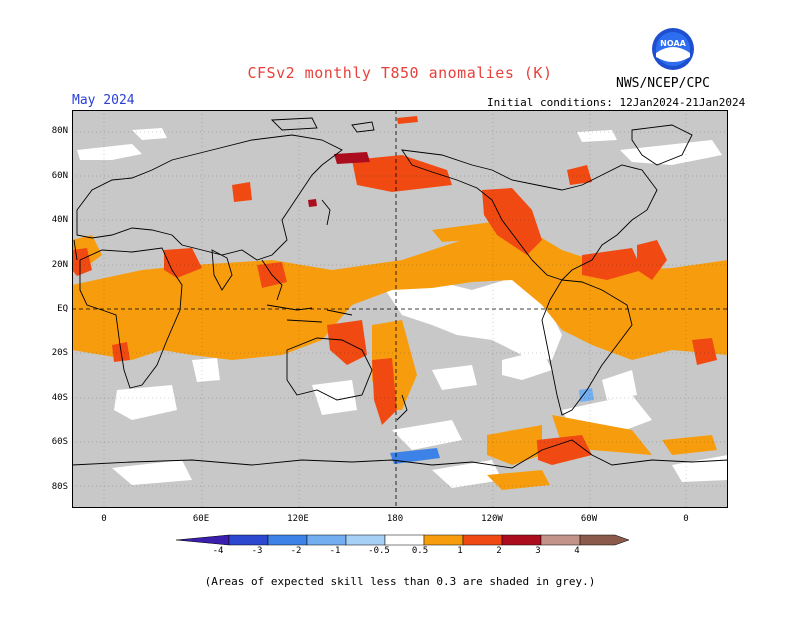  Describe the element at coordinates (59, 131) in the screenshot. I see `lat-label: 80N` at that location.